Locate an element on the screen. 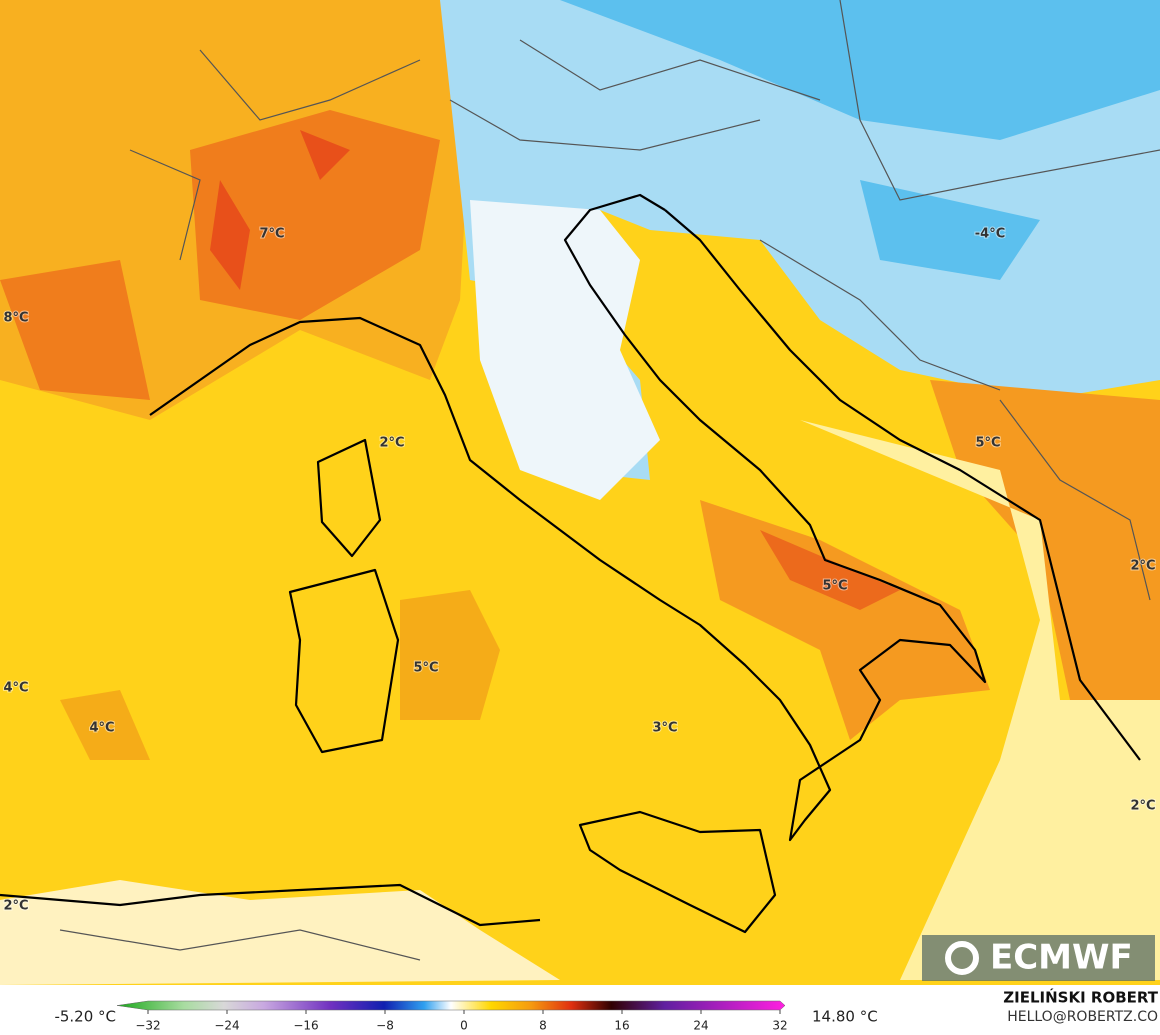 The width and height of the screenshot is (1160, 1035). tick-label: 8 is located at coordinates (543, 1026).